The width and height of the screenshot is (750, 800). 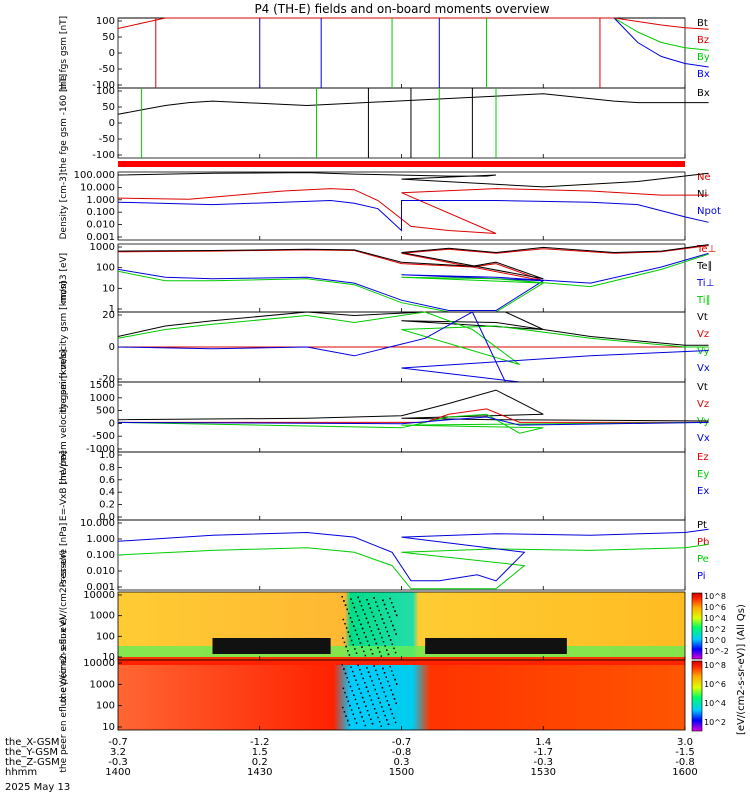 What do you see at coordinates (413, 23) in the screenshot?
I see `series-Bz` at bounding box center [413, 23].